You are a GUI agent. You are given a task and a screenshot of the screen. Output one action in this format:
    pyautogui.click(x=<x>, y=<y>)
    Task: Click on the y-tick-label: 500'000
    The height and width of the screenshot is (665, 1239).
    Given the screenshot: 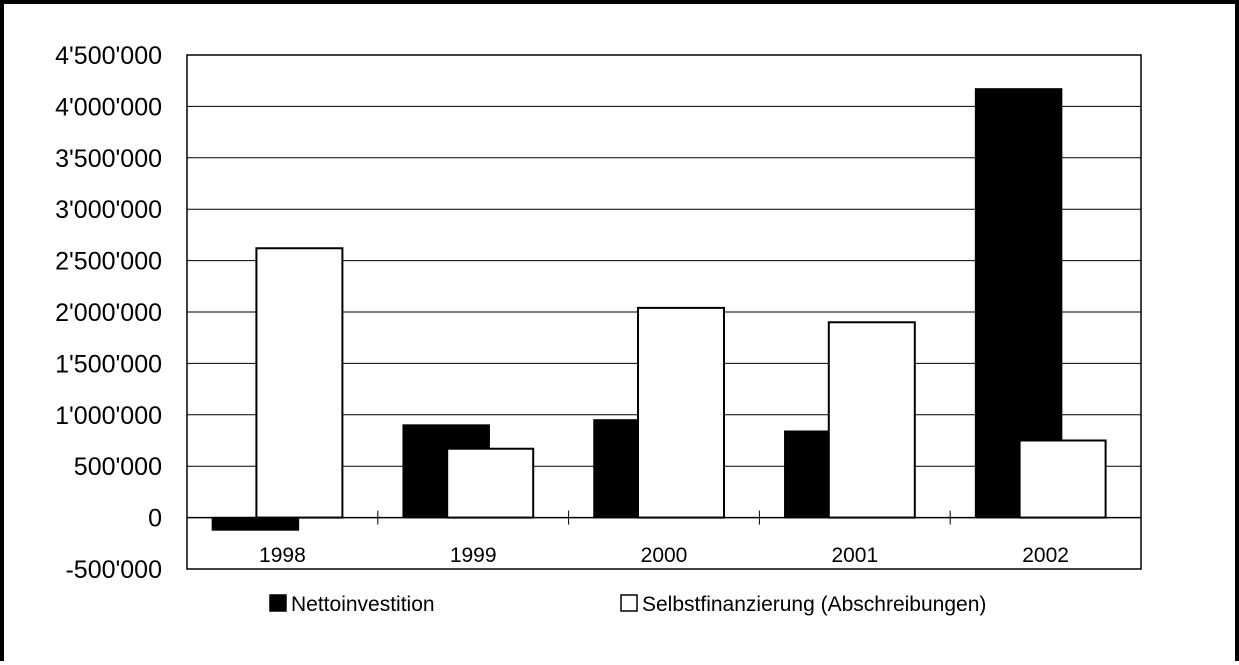 What is the action you would take?
    pyautogui.click(x=118, y=467)
    